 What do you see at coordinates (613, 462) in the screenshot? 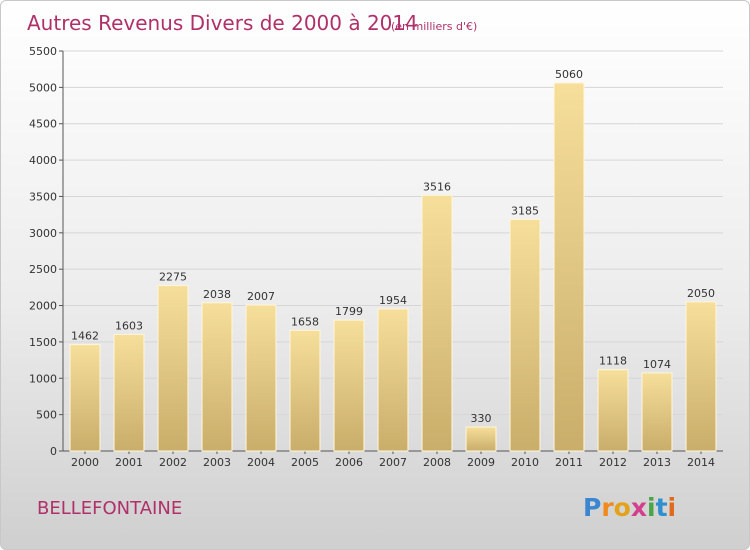
I see `x-tick-label: 2012` at bounding box center [613, 462].